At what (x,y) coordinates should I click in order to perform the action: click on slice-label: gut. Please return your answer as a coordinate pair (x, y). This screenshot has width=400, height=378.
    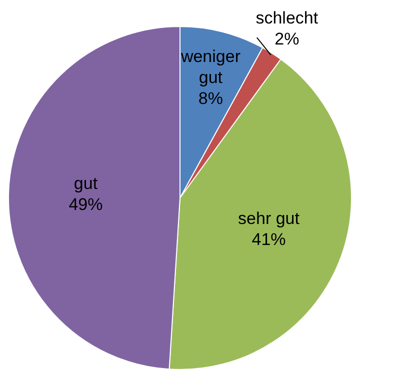
    Looking at the image, I should click on (86, 184).